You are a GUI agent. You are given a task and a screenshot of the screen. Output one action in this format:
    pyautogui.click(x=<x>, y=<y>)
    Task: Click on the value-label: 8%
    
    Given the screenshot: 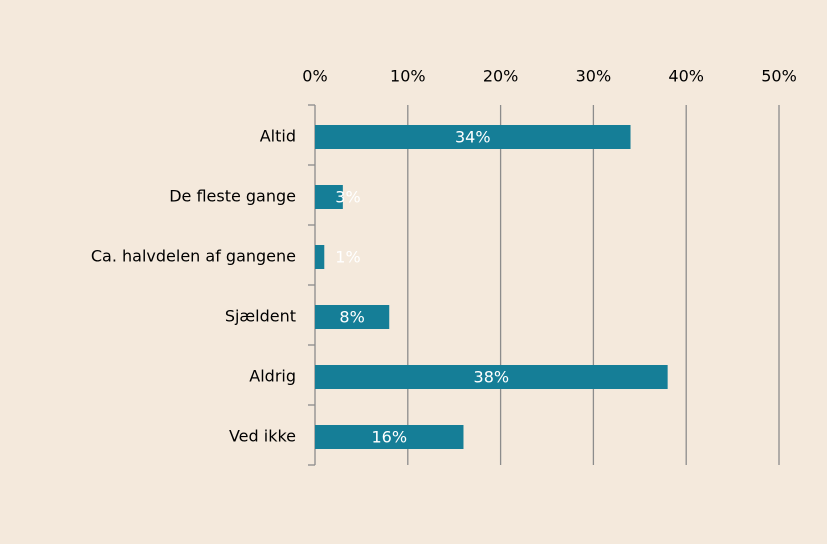 What is the action you would take?
    pyautogui.click(x=351, y=317)
    